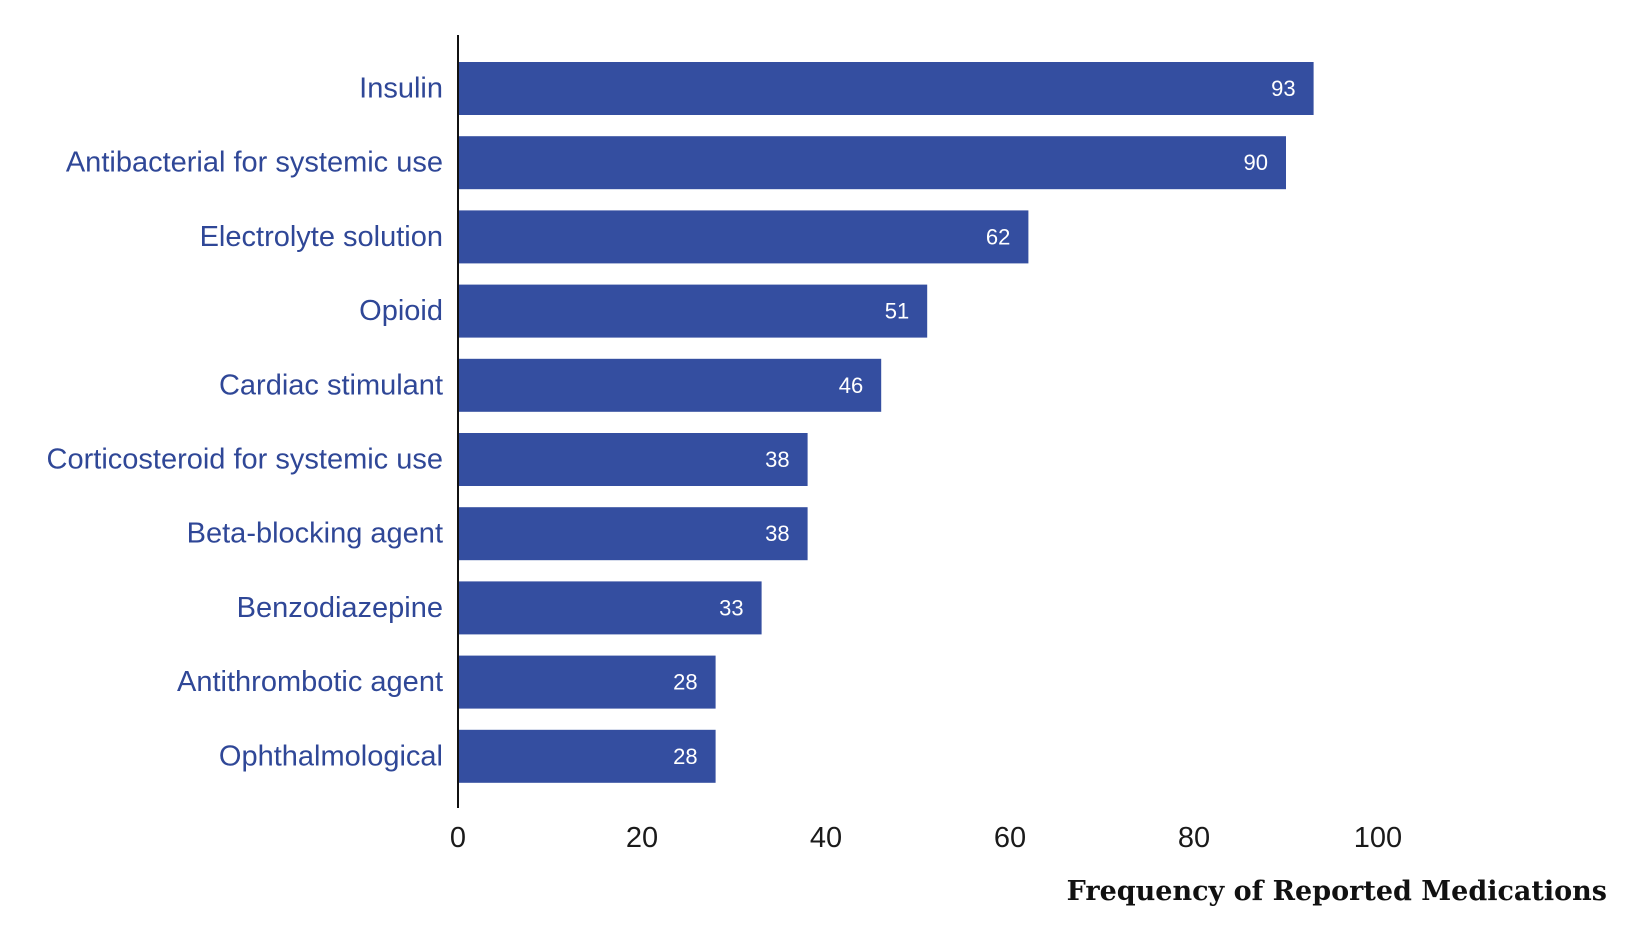  I want to click on x-tick-label: 20, so click(642, 838).